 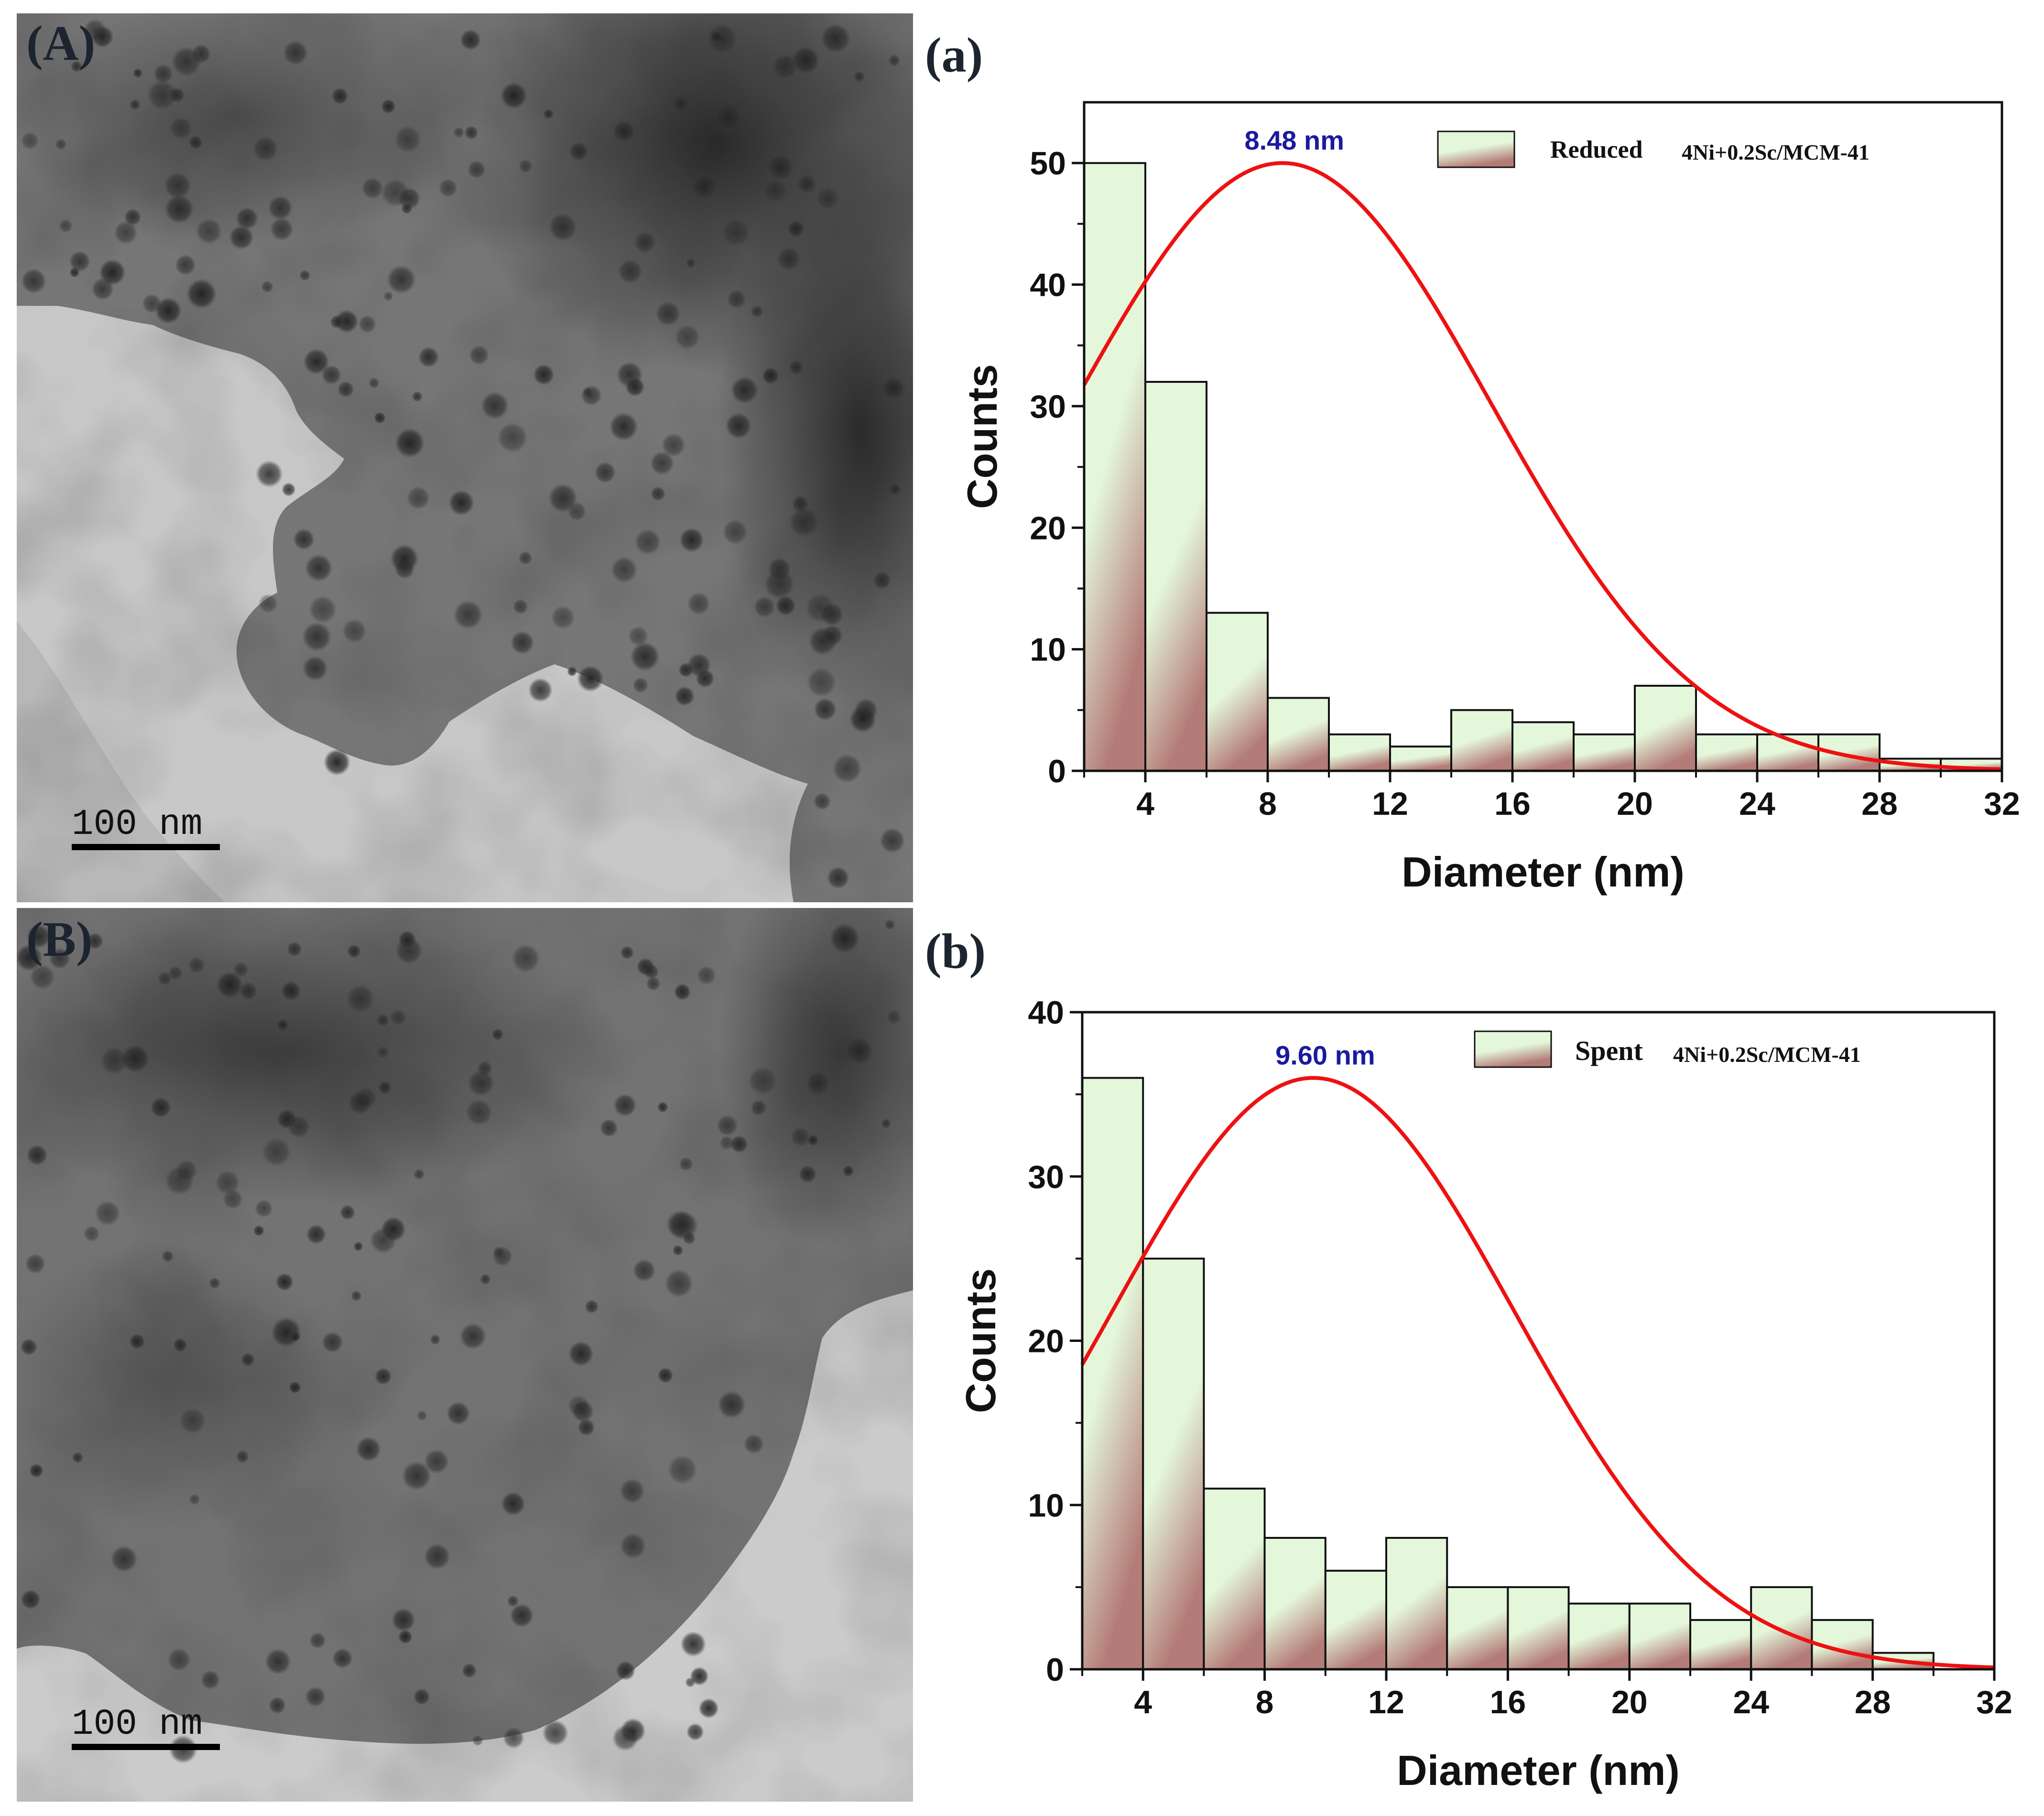 I want to click on histogram-b-fit-curve, so click(x=1537, y=1373).